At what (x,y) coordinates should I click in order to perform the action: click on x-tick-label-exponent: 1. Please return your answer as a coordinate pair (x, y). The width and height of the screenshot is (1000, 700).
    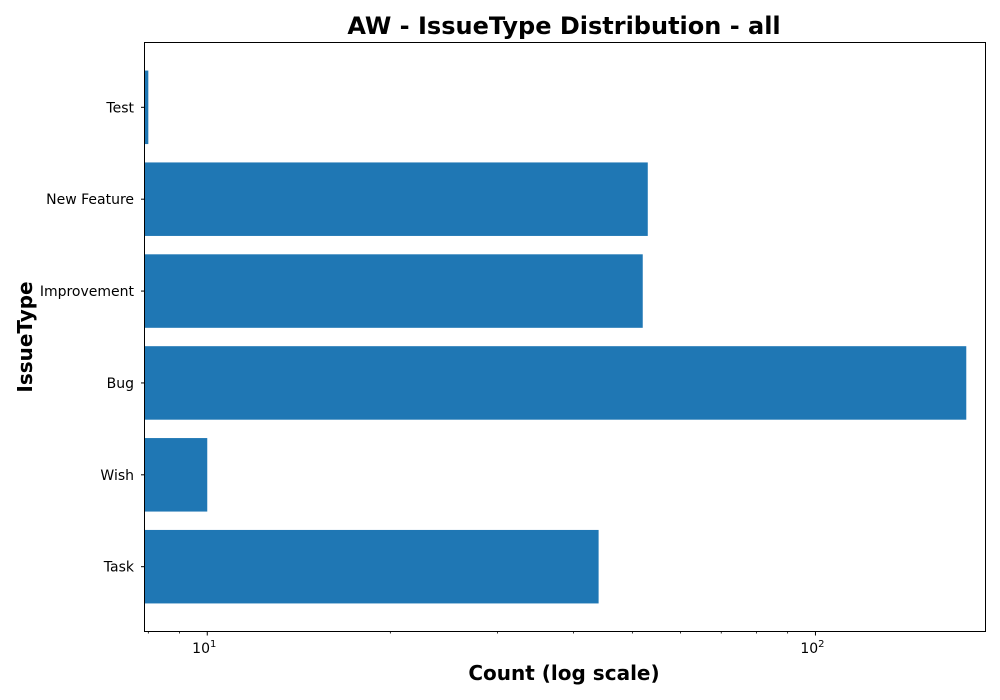
    Looking at the image, I should click on (213, 644).